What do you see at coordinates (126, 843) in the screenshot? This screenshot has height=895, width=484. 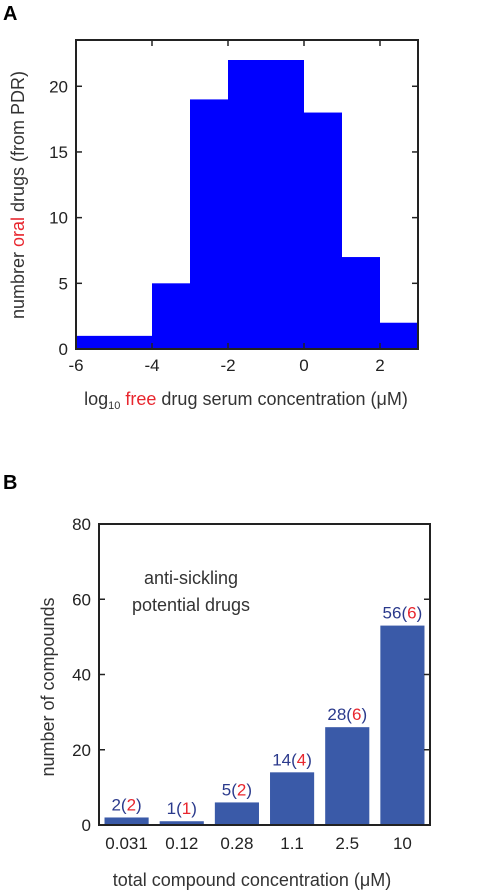 I see `x-tick-label: 0.031` at bounding box center [126, 843].